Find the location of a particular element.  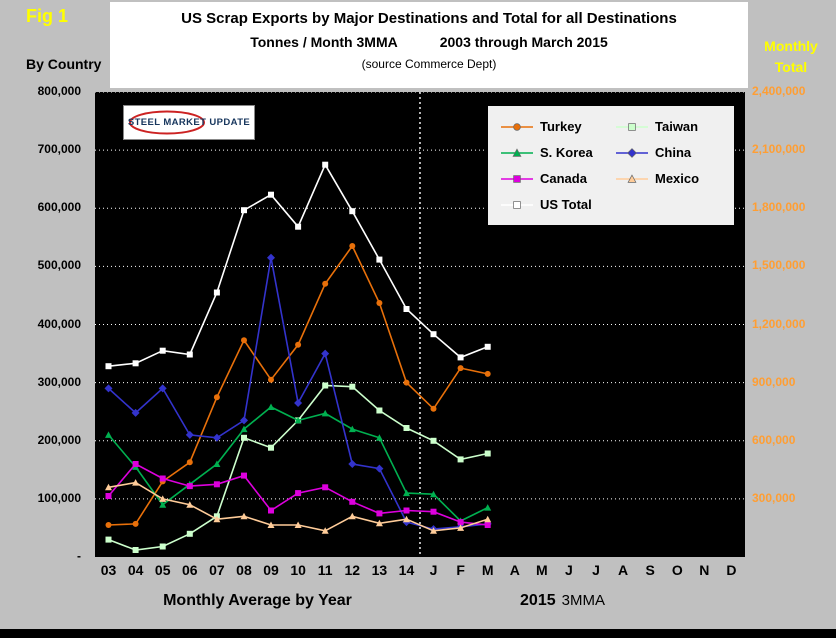

x-axis-label: S is located at coordinates (650, 570).